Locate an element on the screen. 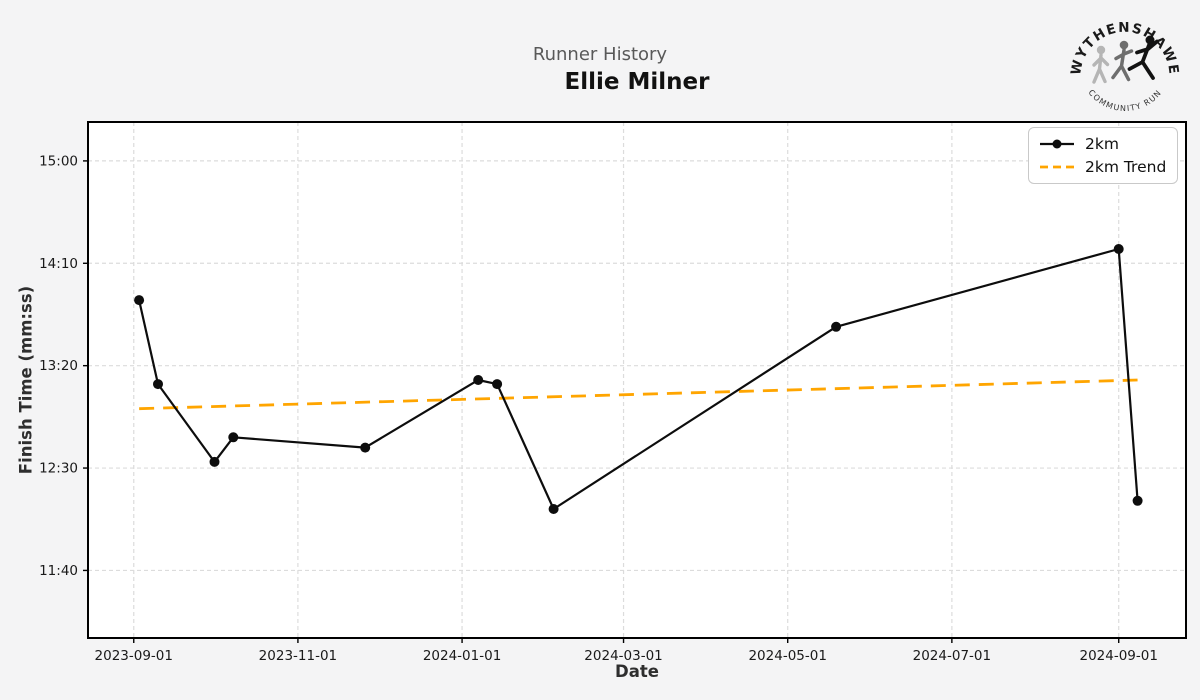 This screenshot has height=700, width=1200. legend-item-trend: 2km Trend is located at coordinates (1102, 167).